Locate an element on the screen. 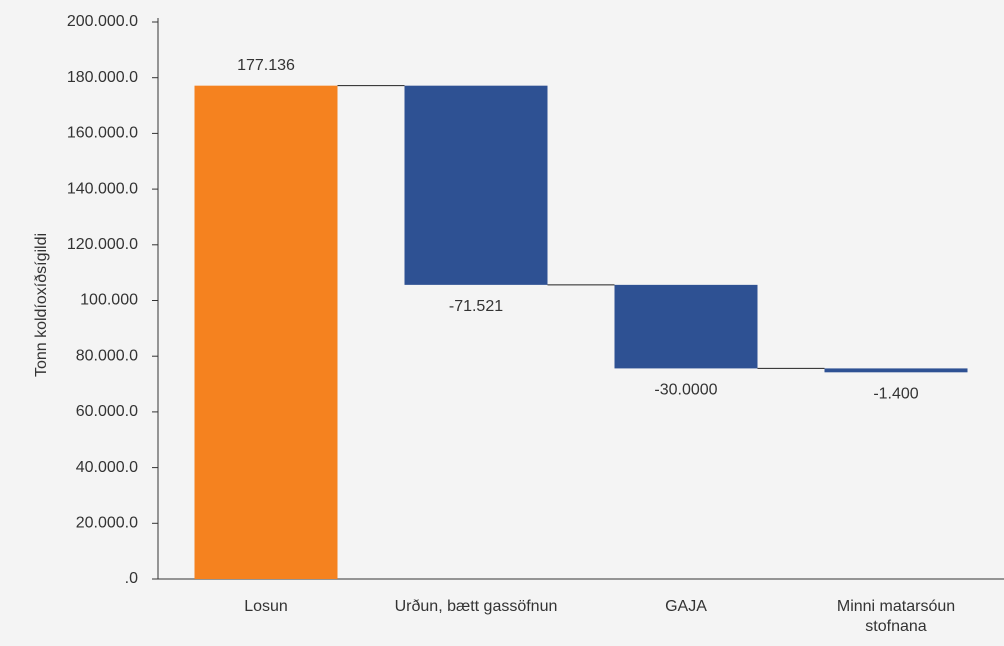  value-label: -1.400 is located at coordinates (895, 394).